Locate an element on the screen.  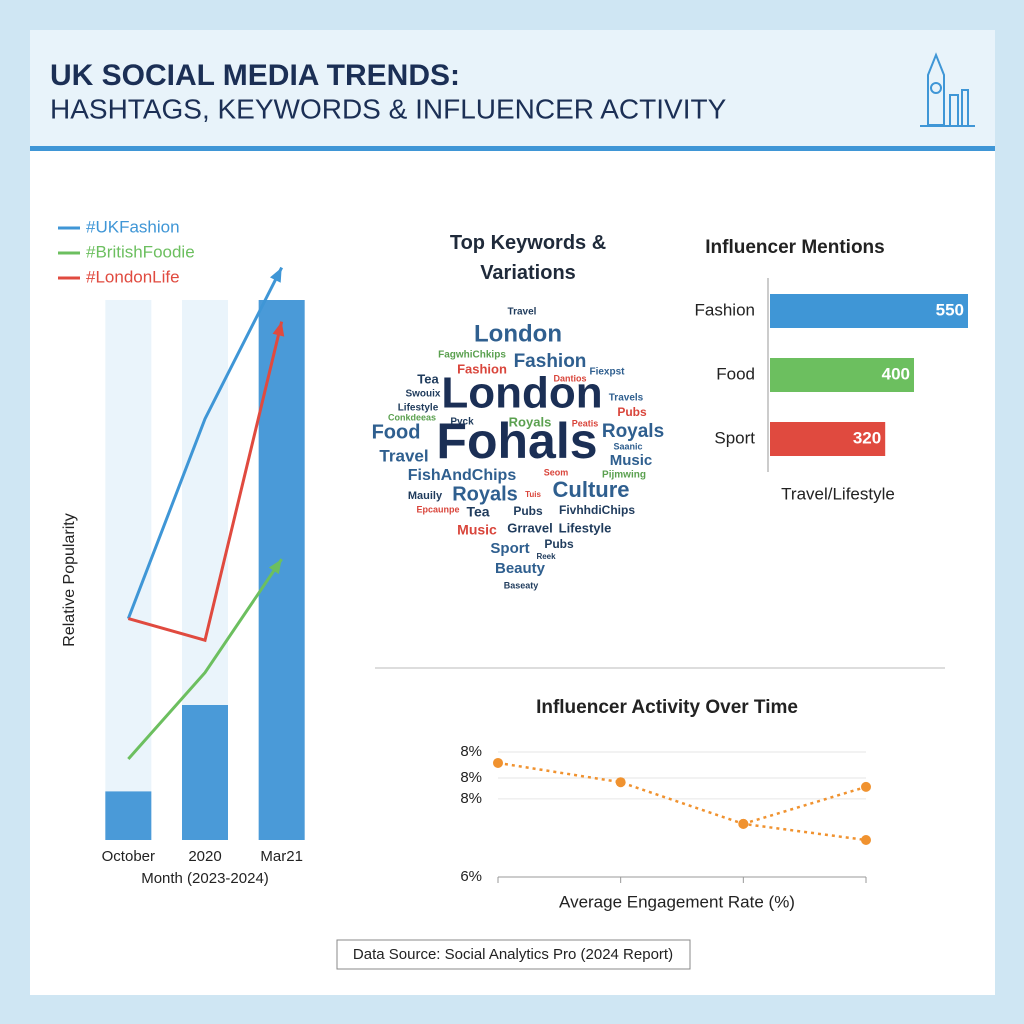
header-band is located at coordinates (512, 89).